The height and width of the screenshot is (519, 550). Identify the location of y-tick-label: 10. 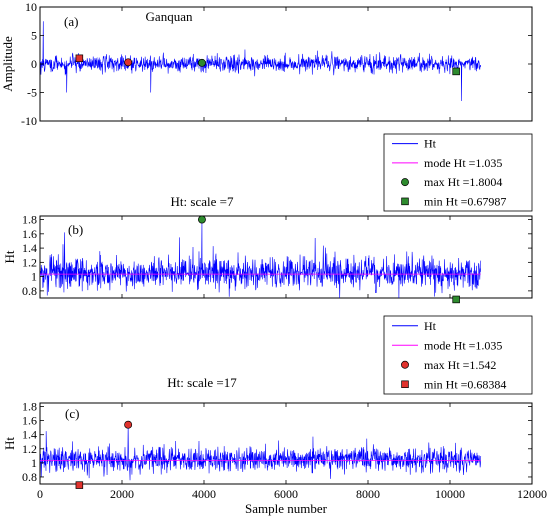
(31, 7).